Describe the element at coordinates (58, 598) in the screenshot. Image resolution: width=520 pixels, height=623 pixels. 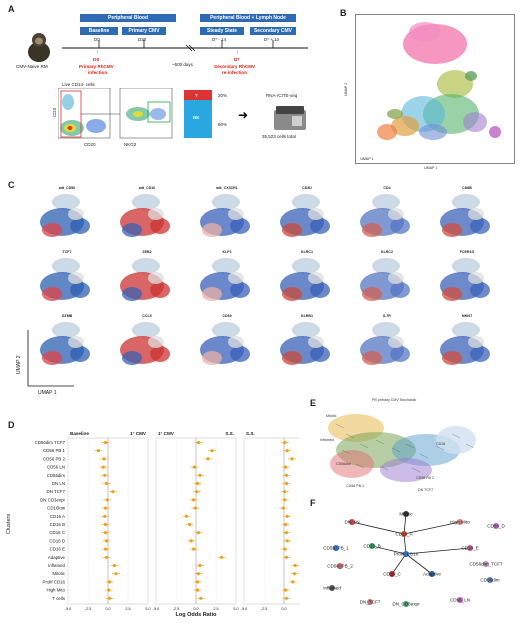
I see `cluster-label: T cells` at that location.